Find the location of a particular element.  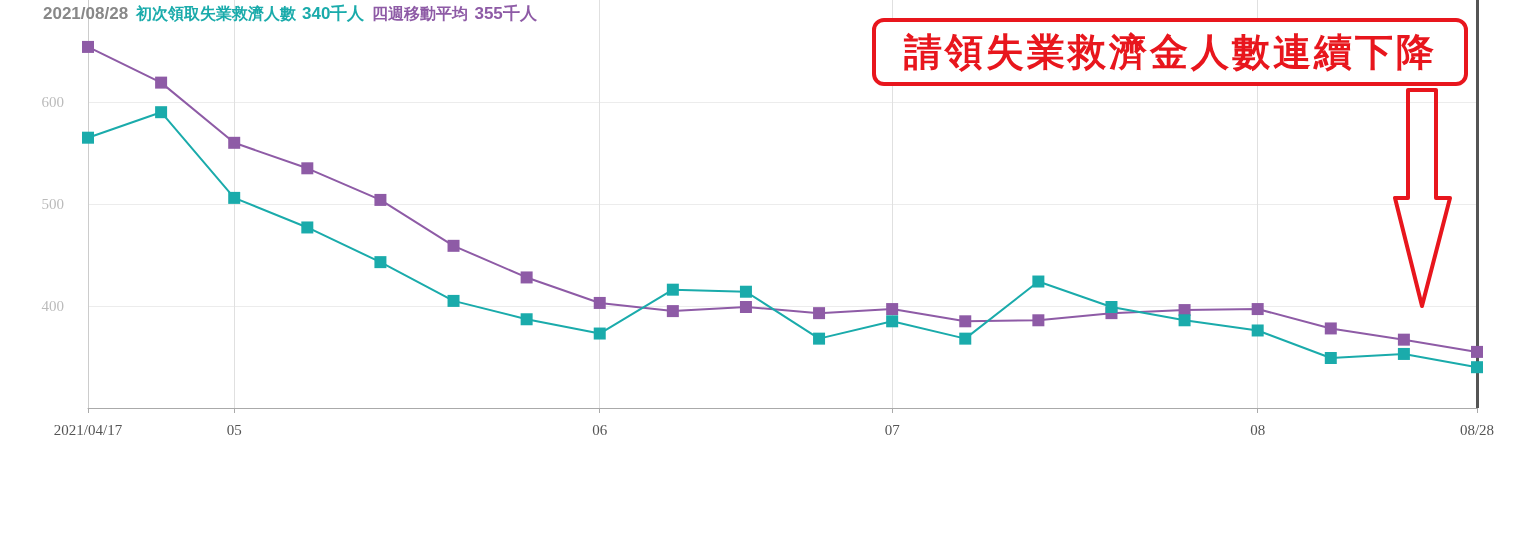

y-tick-label: 500 is located at coordinates (52, 204).